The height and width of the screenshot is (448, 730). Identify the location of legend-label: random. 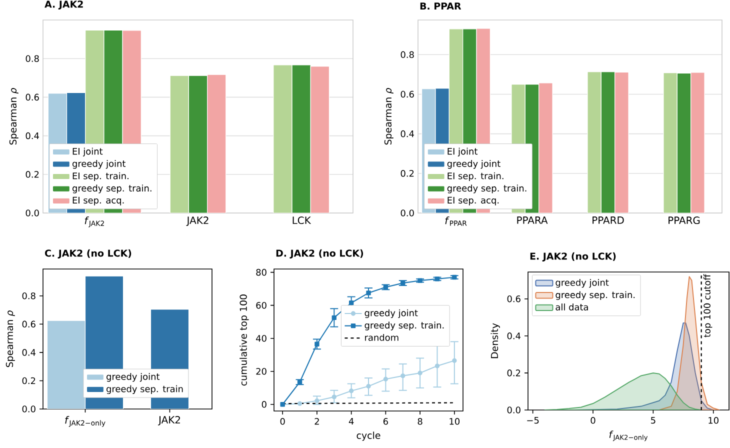
(381, 337).